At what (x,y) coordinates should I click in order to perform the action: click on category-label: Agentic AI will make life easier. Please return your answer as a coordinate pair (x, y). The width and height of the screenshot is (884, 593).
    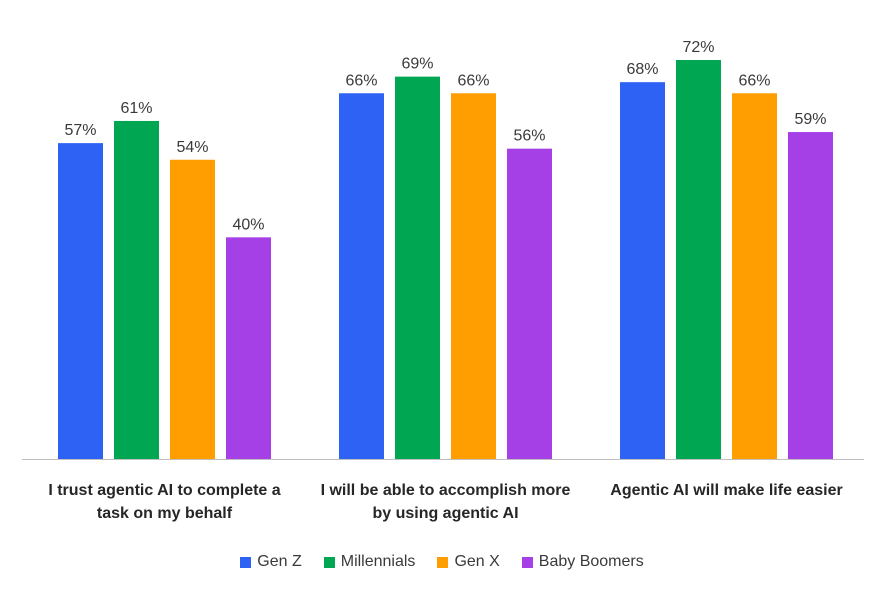
    Looking at the image, I should click on (726, 490).